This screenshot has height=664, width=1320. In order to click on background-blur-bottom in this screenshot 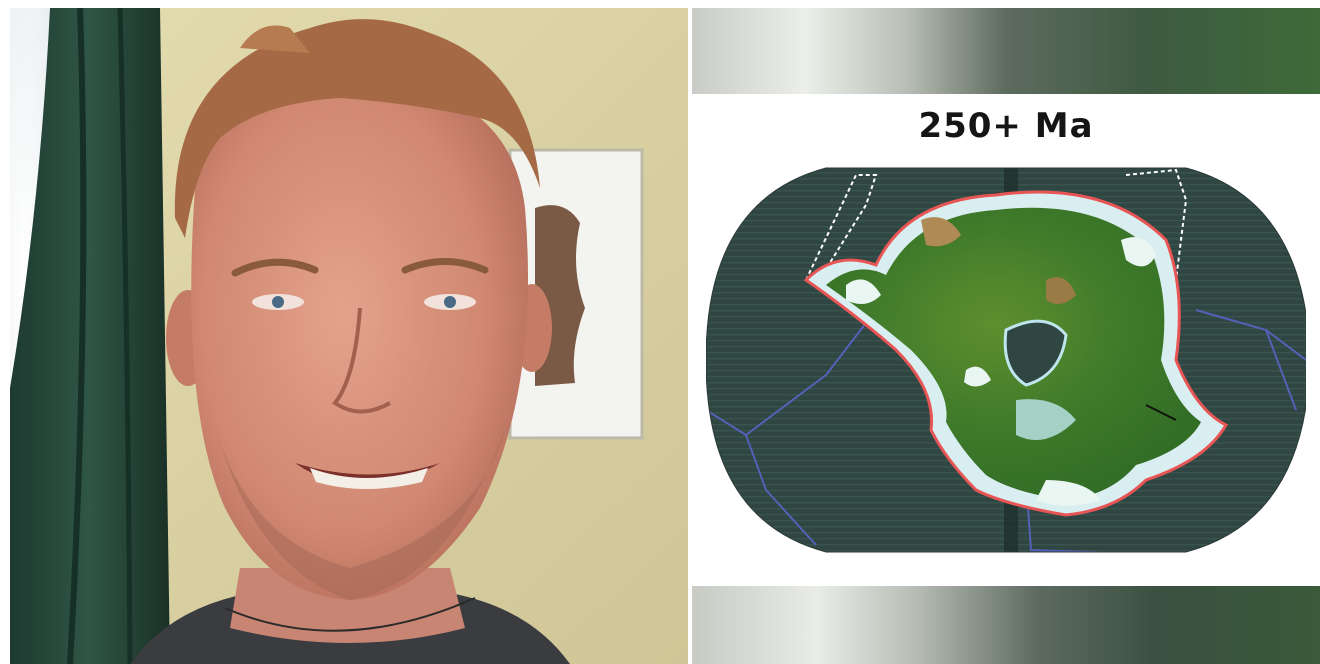, I will do `click(1006, 625)`.